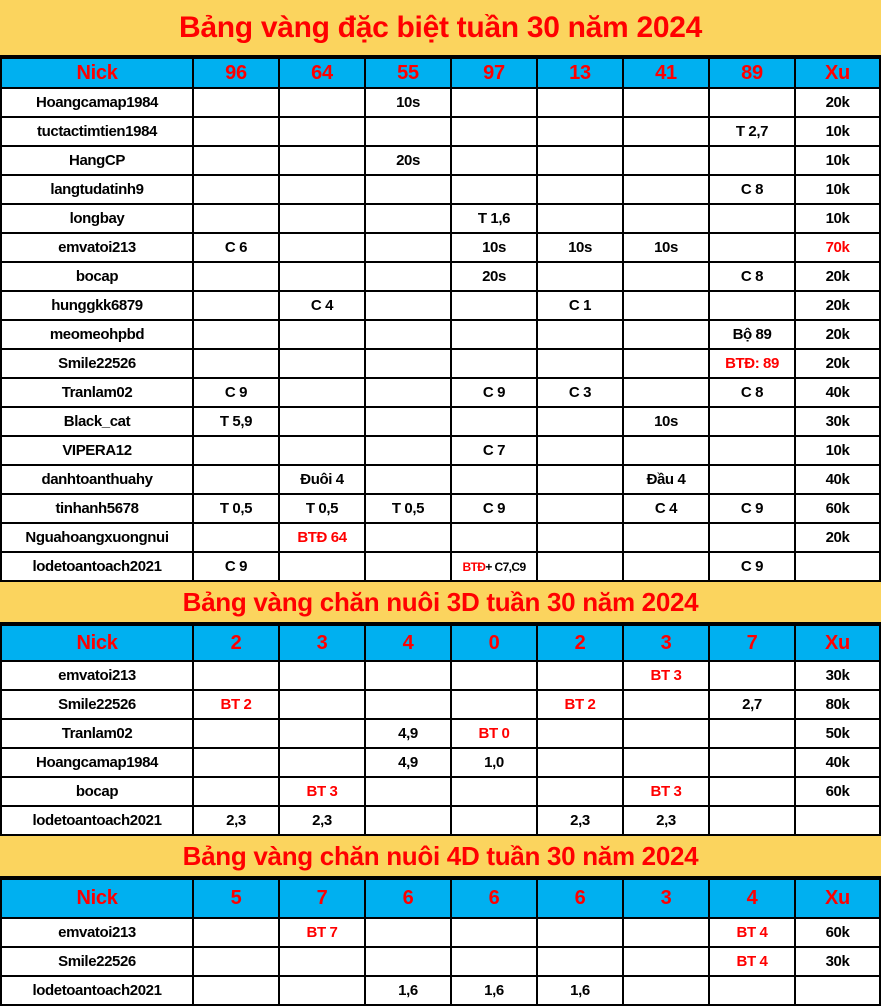 This screenshot has width=883, height=1006. What do you see at coordinates (837, 961) in the screenshot?
I see `xu-cell: 30k` at bounding box center [837, 961].